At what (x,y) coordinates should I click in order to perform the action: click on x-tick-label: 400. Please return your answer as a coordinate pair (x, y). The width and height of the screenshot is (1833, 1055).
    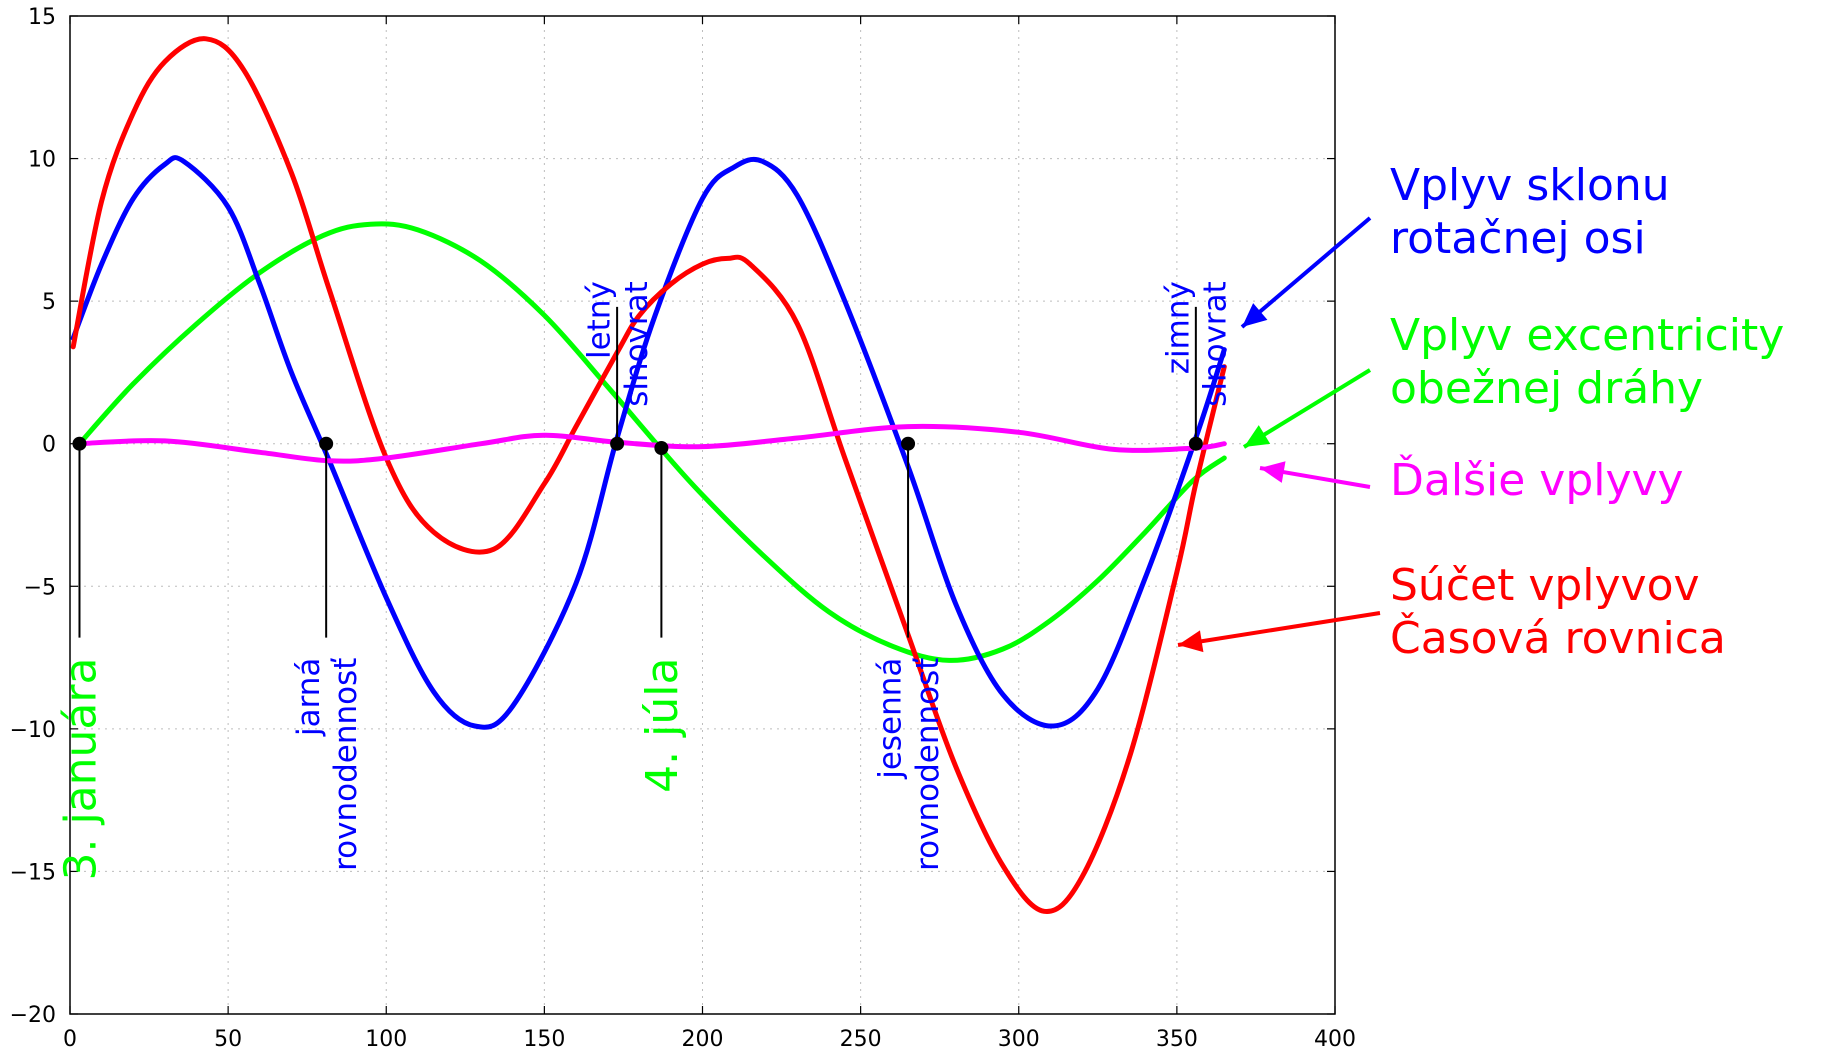
    Looking at the image, I should click on (1335, 1039).